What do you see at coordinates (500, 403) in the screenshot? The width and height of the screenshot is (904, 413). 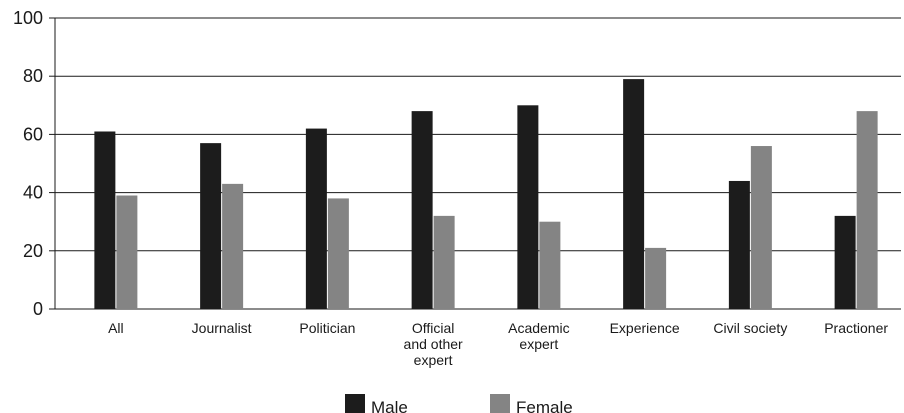 I see `legend-swatch-female` at bounding box center [500, 403].